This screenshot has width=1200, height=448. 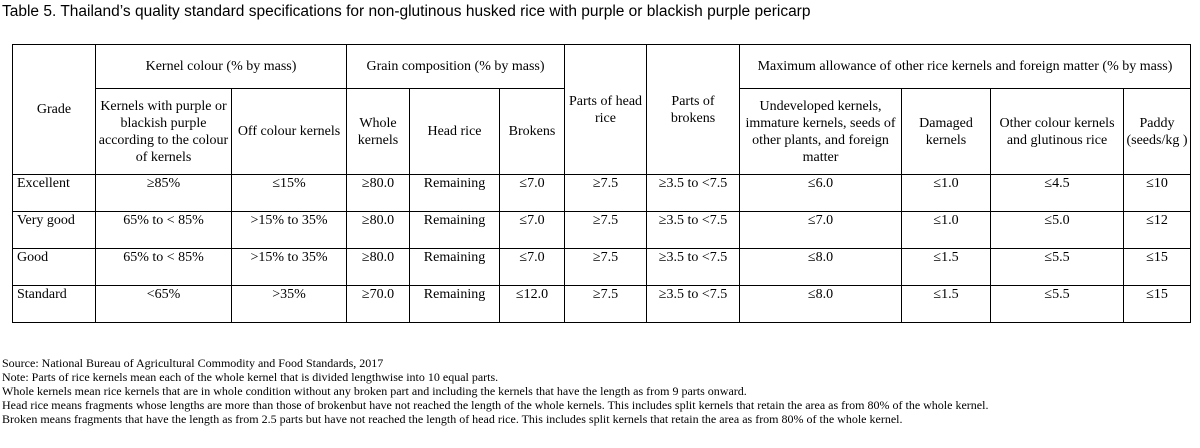 I want to click on header-grade: Grade, so click(x=54, y=109).